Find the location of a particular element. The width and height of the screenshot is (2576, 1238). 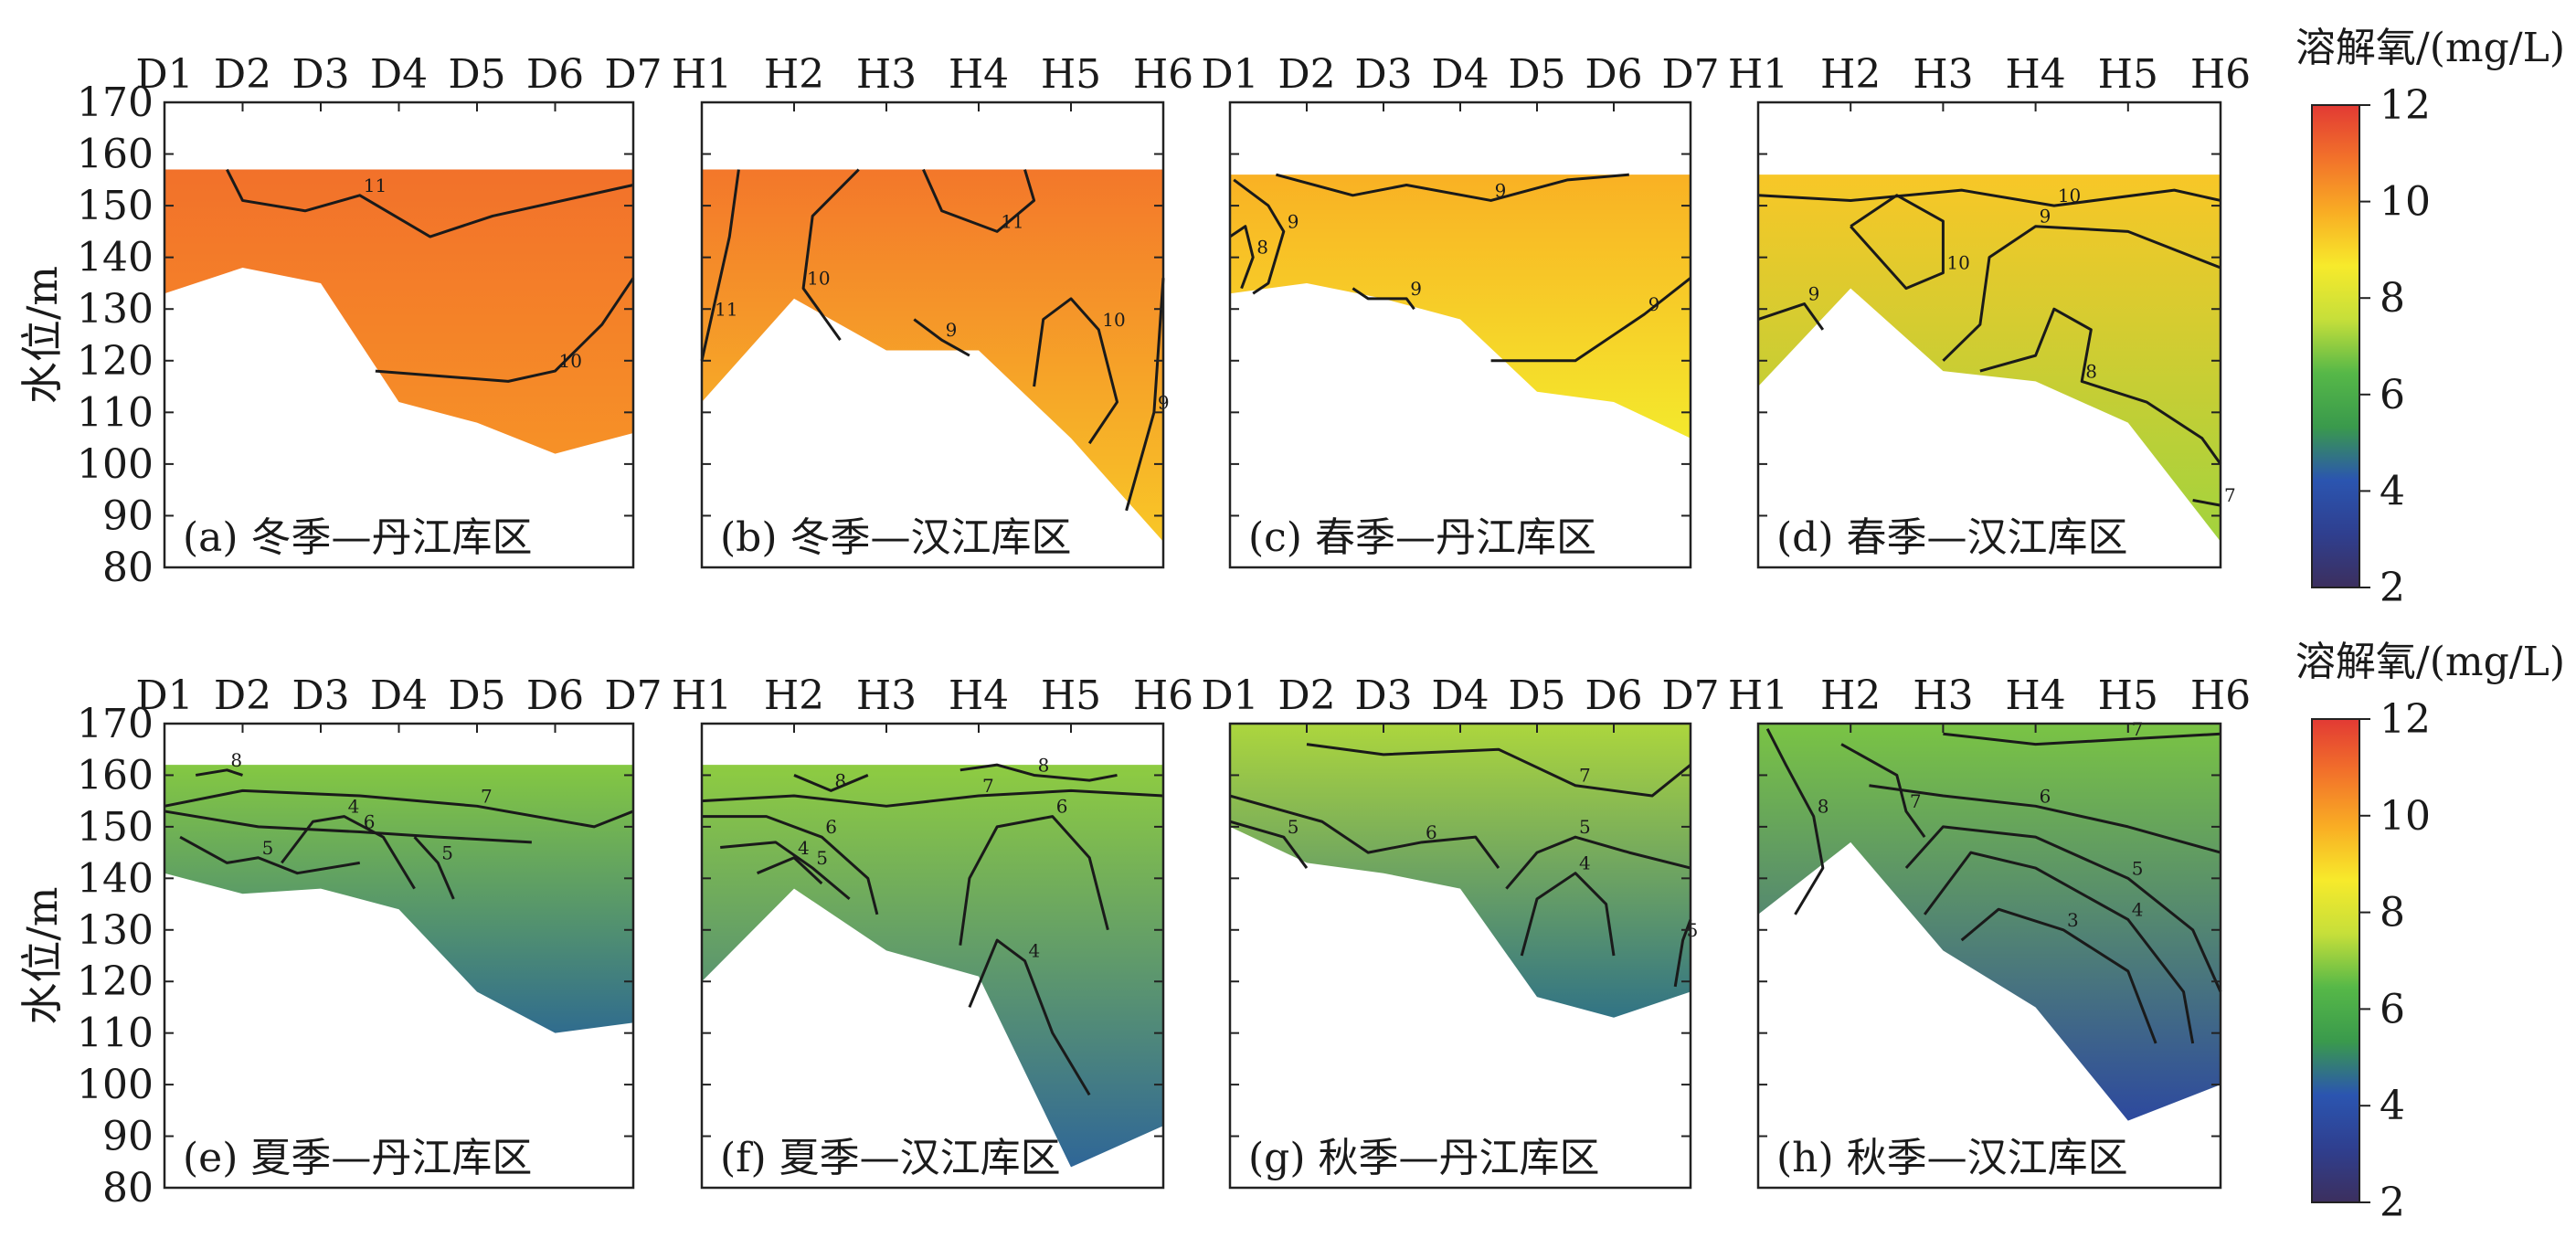

panel-d: 10 10 9 9 8 7 H1 H2 H3 H4 H5 H6 (d) 春季—汉江库区 is located at coordinates (1989, 310).